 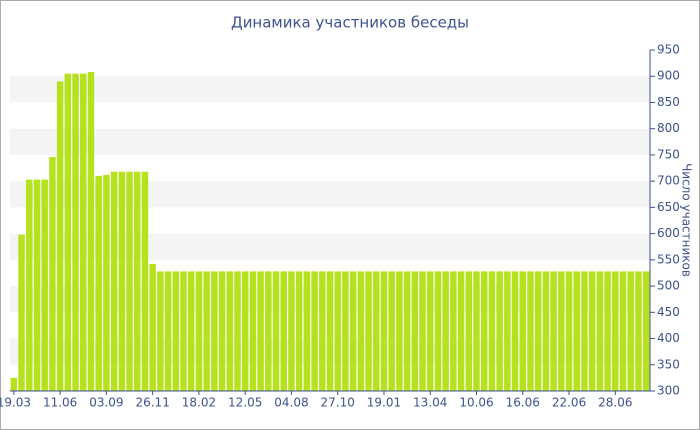 What do you see at coordinates (15, 403) in the screenshot?
I see `x-tick-label: 19.03` at bounding box center [15, 403].